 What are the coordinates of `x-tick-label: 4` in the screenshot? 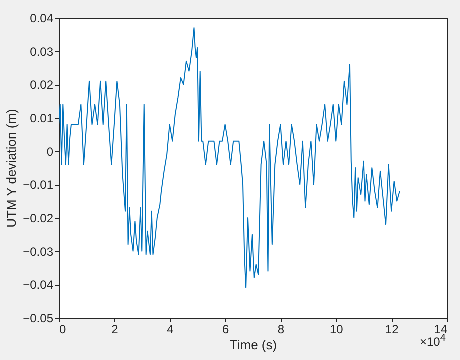 It's located at (170, 329).